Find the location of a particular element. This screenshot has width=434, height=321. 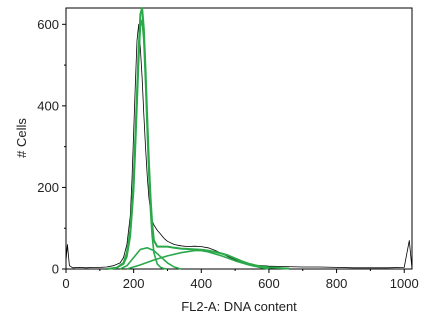

x-axis-title: FL2-A: DNA content is located at coordinates (239, 306).